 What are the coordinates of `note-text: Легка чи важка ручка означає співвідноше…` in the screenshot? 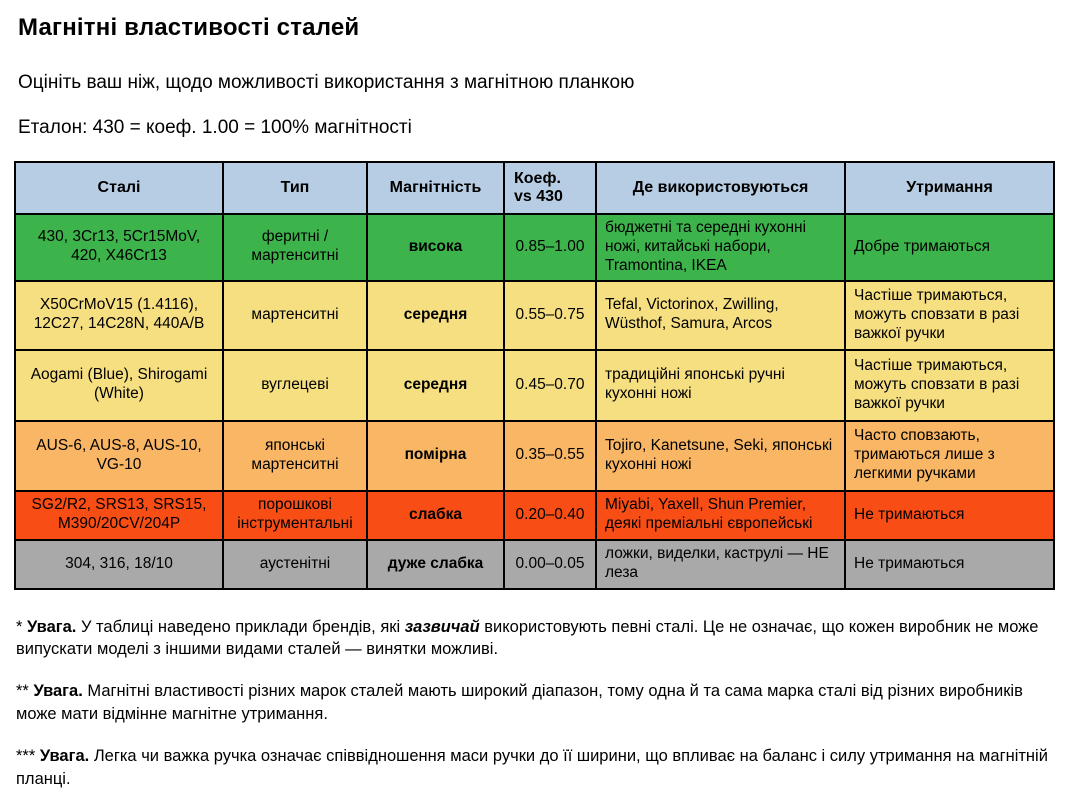 It's located at (532, 767).